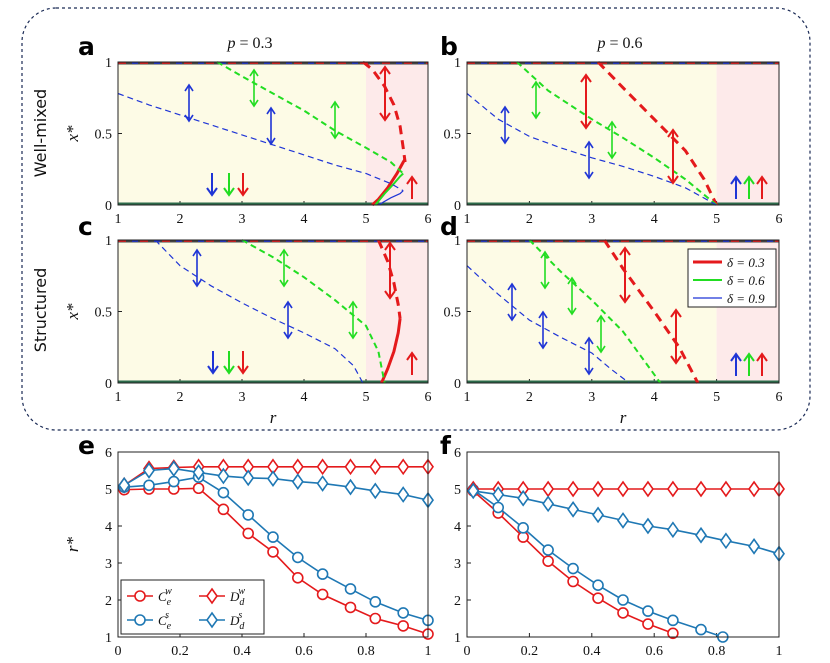 Image resolution: width=830 pixels, height=663 pixels. Describe the element at coordinates (234, 596) in the screenshot. I see `legend-label-base: D` at that location.